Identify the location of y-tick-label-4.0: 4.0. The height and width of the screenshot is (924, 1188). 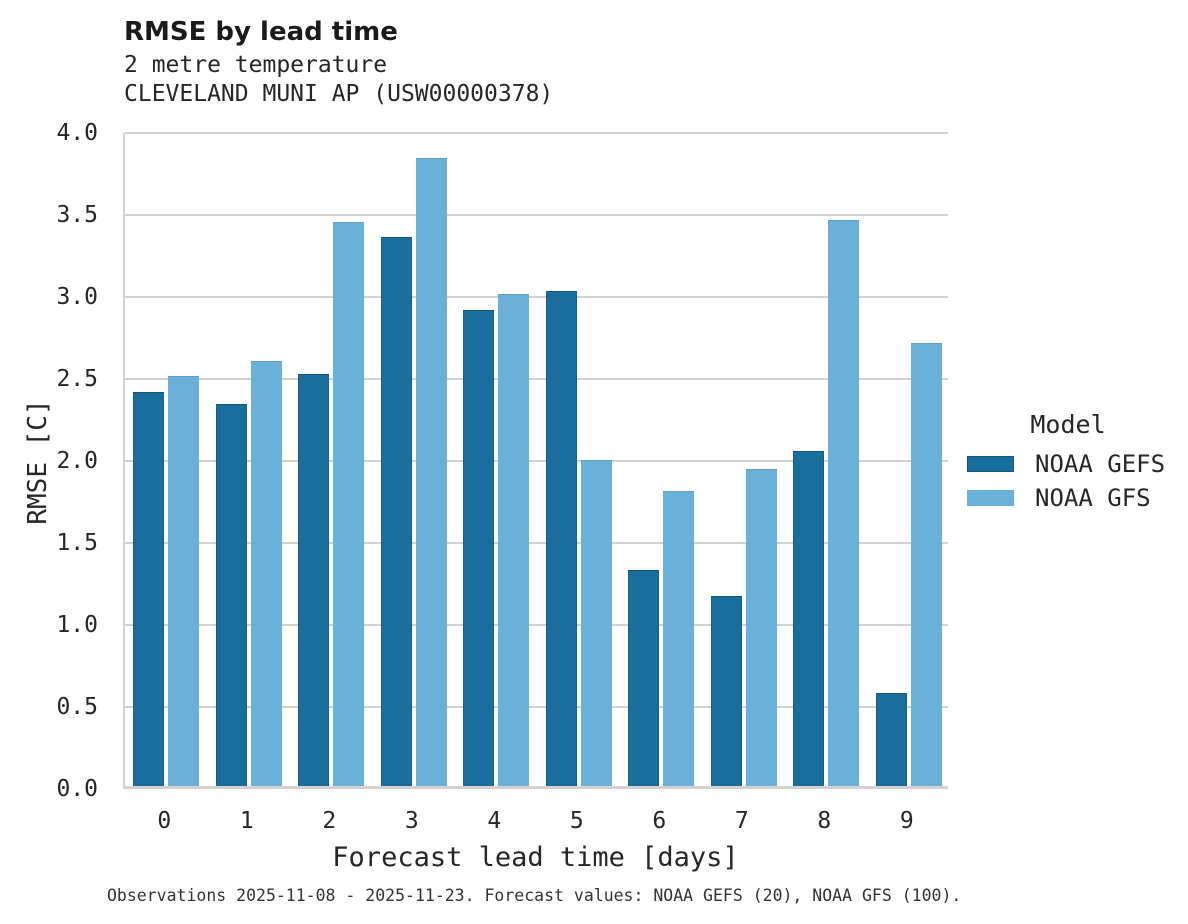
(77, 133).